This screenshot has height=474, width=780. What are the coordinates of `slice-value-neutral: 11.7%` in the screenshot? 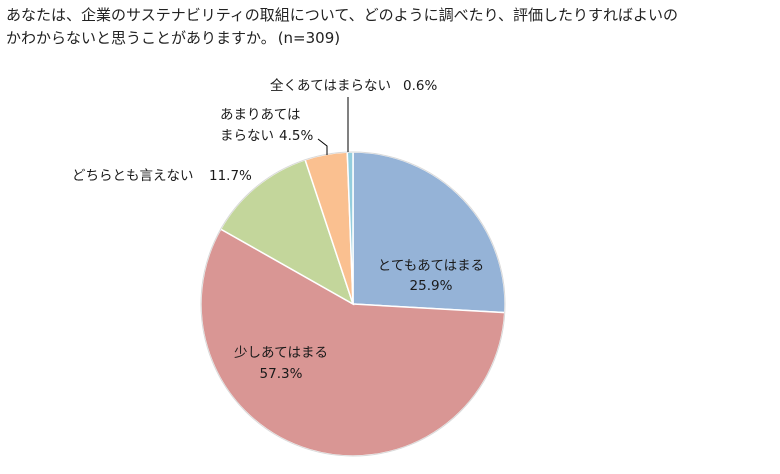 It's located at (230, 176).